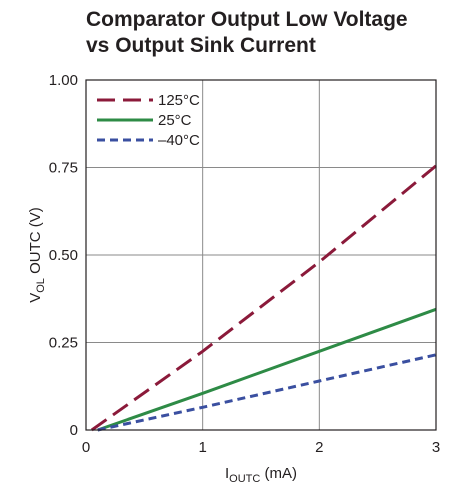 The height and width of the screenshot is (489, 456). Describe the element at coordinates (41, 285) in the screenshot. I see `y-axis-label-sub: OL` at that location.